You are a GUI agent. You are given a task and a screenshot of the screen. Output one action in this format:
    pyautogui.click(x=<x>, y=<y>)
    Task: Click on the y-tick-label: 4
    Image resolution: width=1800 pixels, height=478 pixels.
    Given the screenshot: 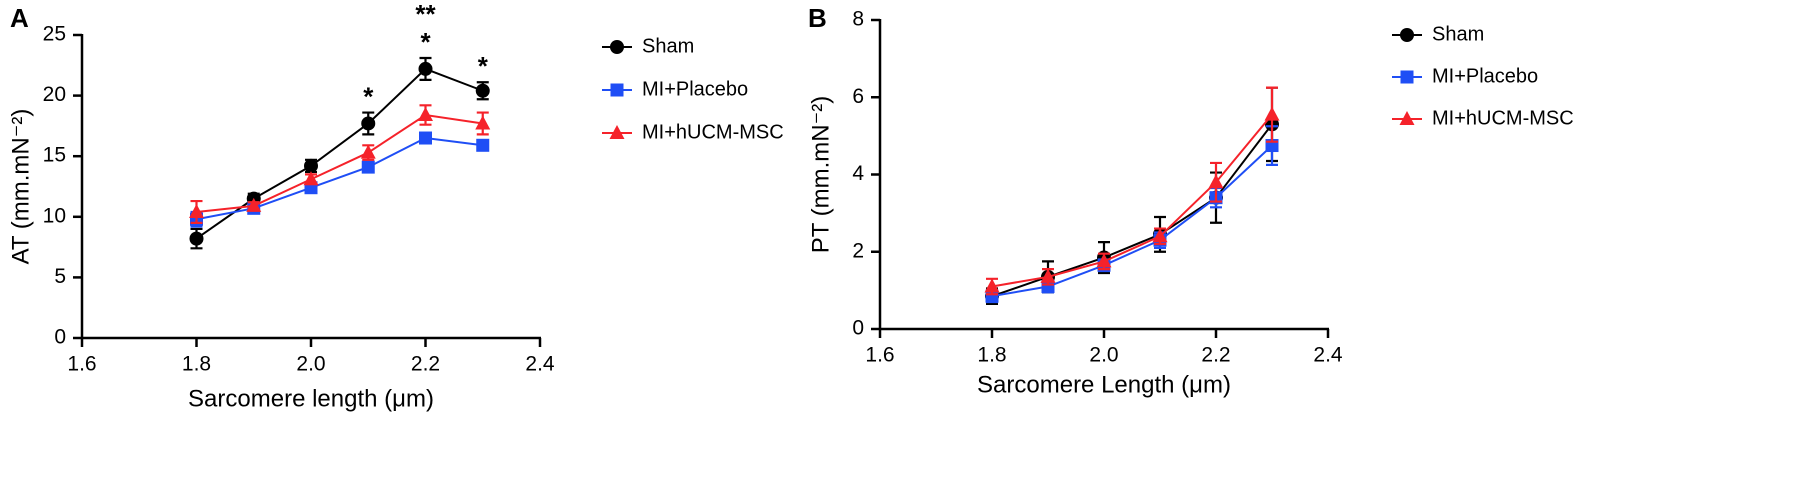 What is the action you would take?
    pyautogui.click(x=858, y=173)
    